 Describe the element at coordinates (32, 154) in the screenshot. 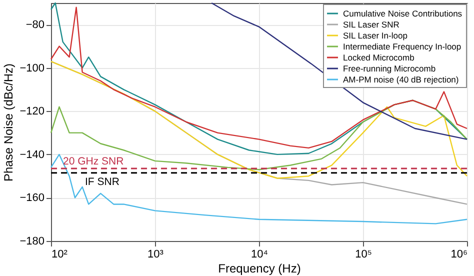

I see `y-tick-label: −140` at that location.